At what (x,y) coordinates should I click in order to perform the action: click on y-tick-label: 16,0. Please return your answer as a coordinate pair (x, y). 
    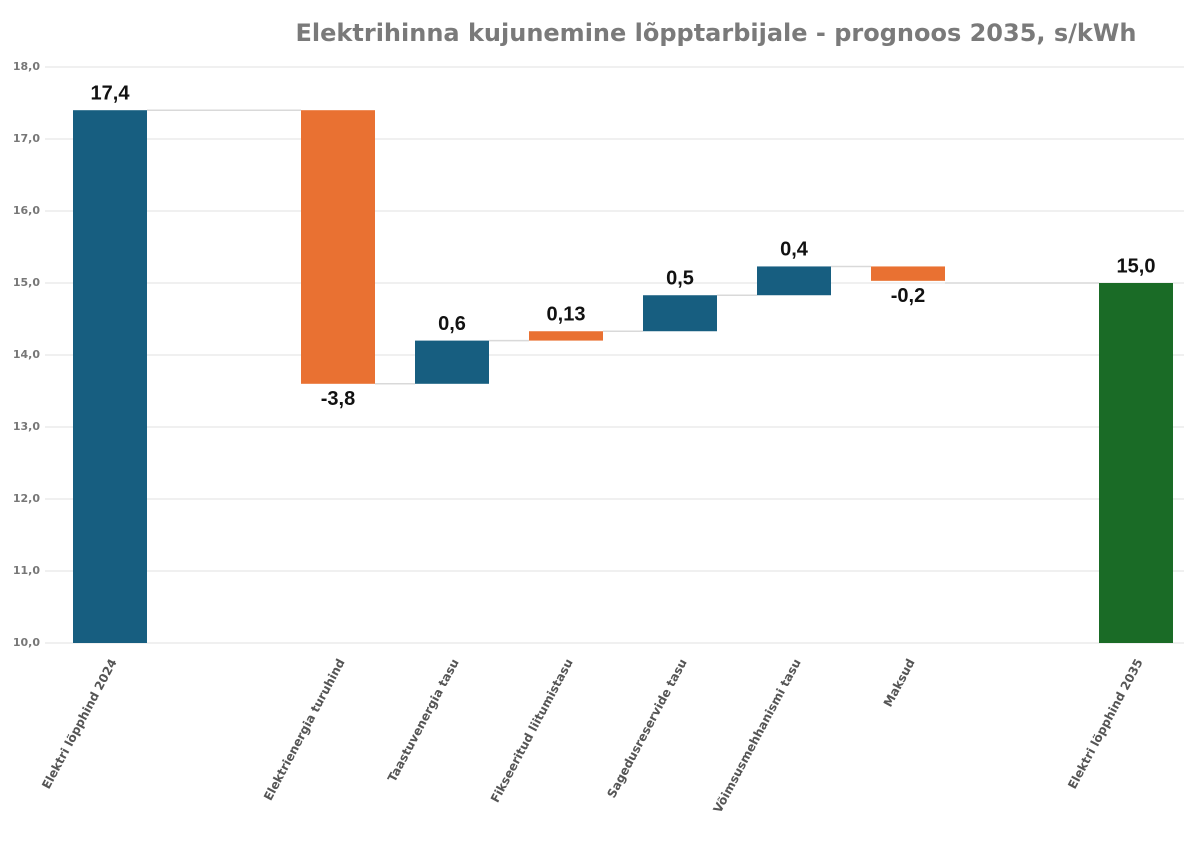
    Looking at the image, I should click on (26, 210).